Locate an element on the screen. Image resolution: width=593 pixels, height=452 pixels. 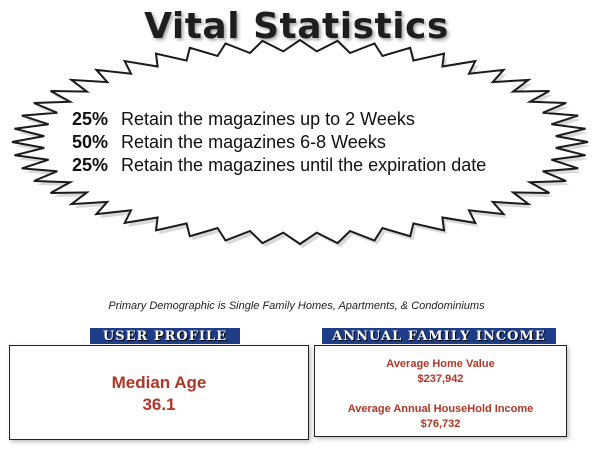
median-age-label: Median Age is located at coordinates (159, 382).